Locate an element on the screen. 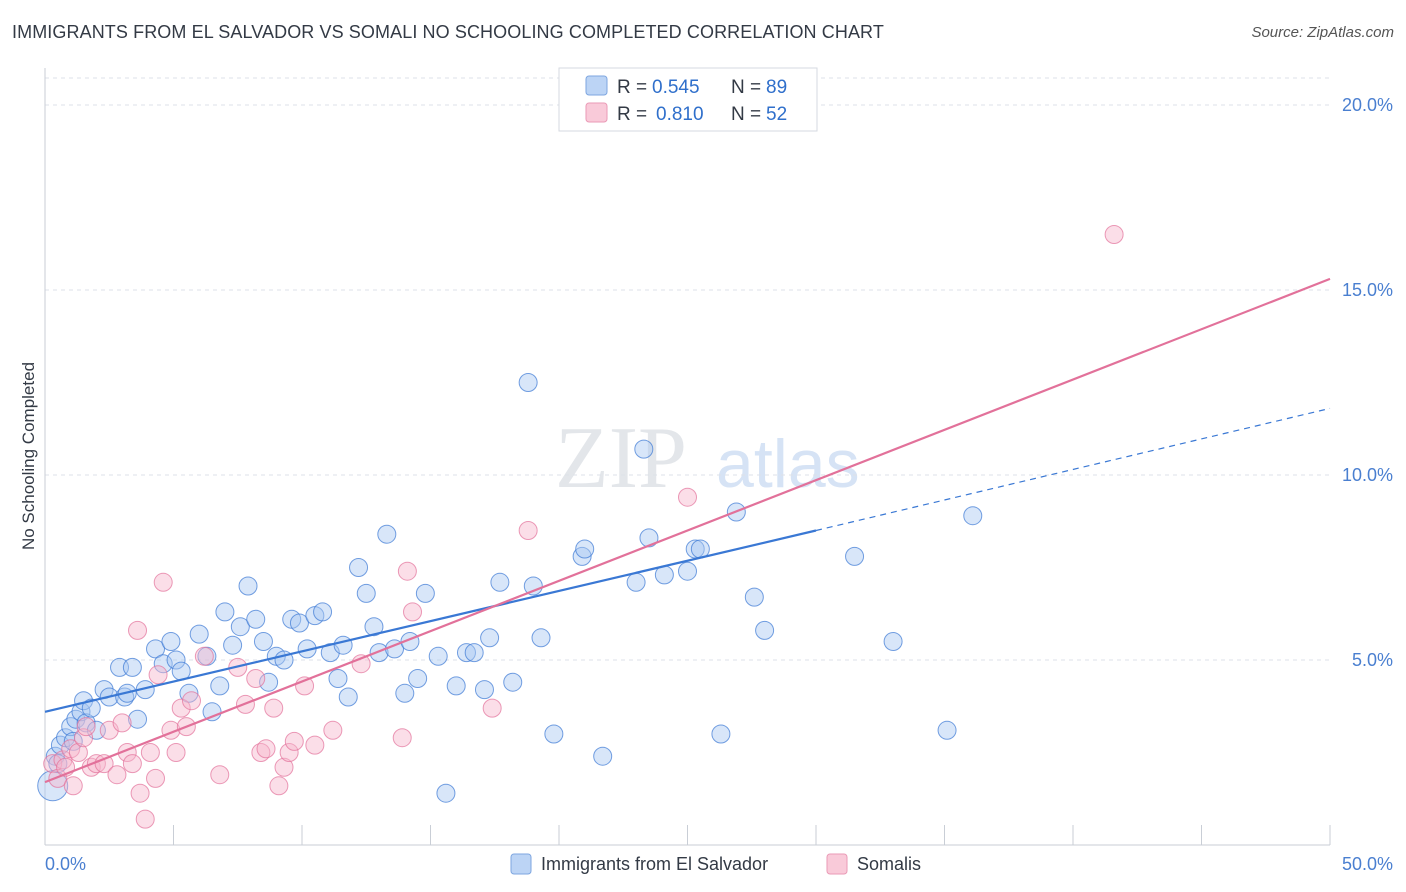 Image resolution: width=1406 pixels, height=892 pixels. x-tick-label-min: 0.0% is located at coordinates (65, 864).